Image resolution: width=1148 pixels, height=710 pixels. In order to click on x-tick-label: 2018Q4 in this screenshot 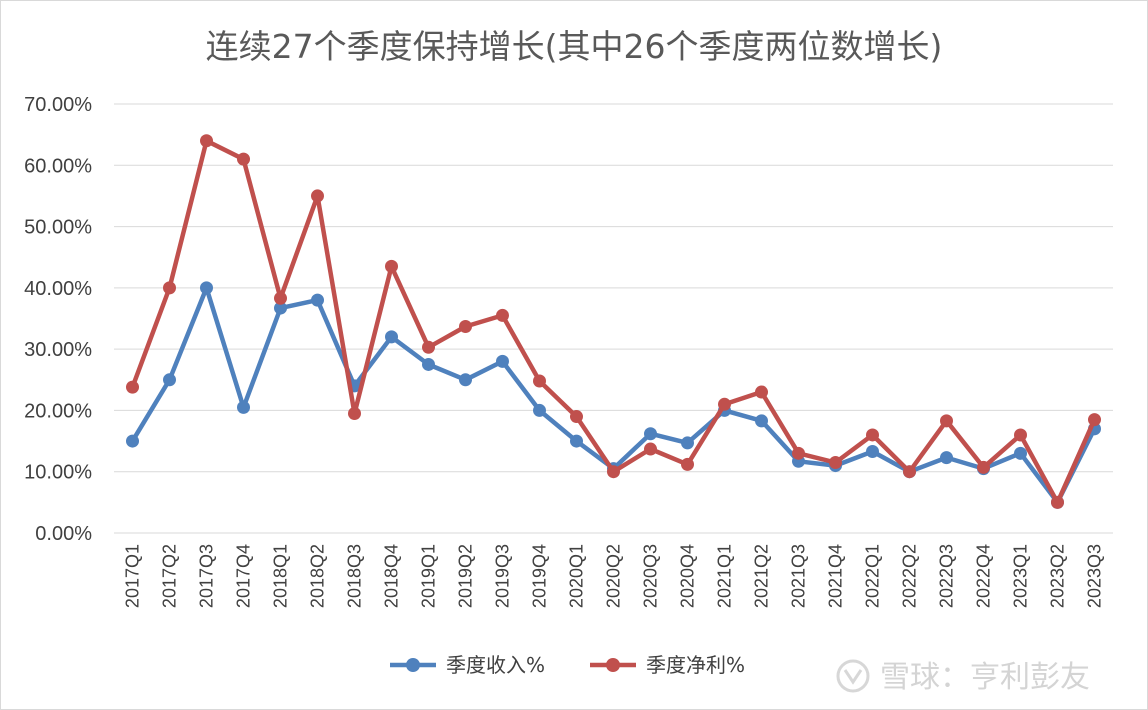, I will do `click(392, 576)`.